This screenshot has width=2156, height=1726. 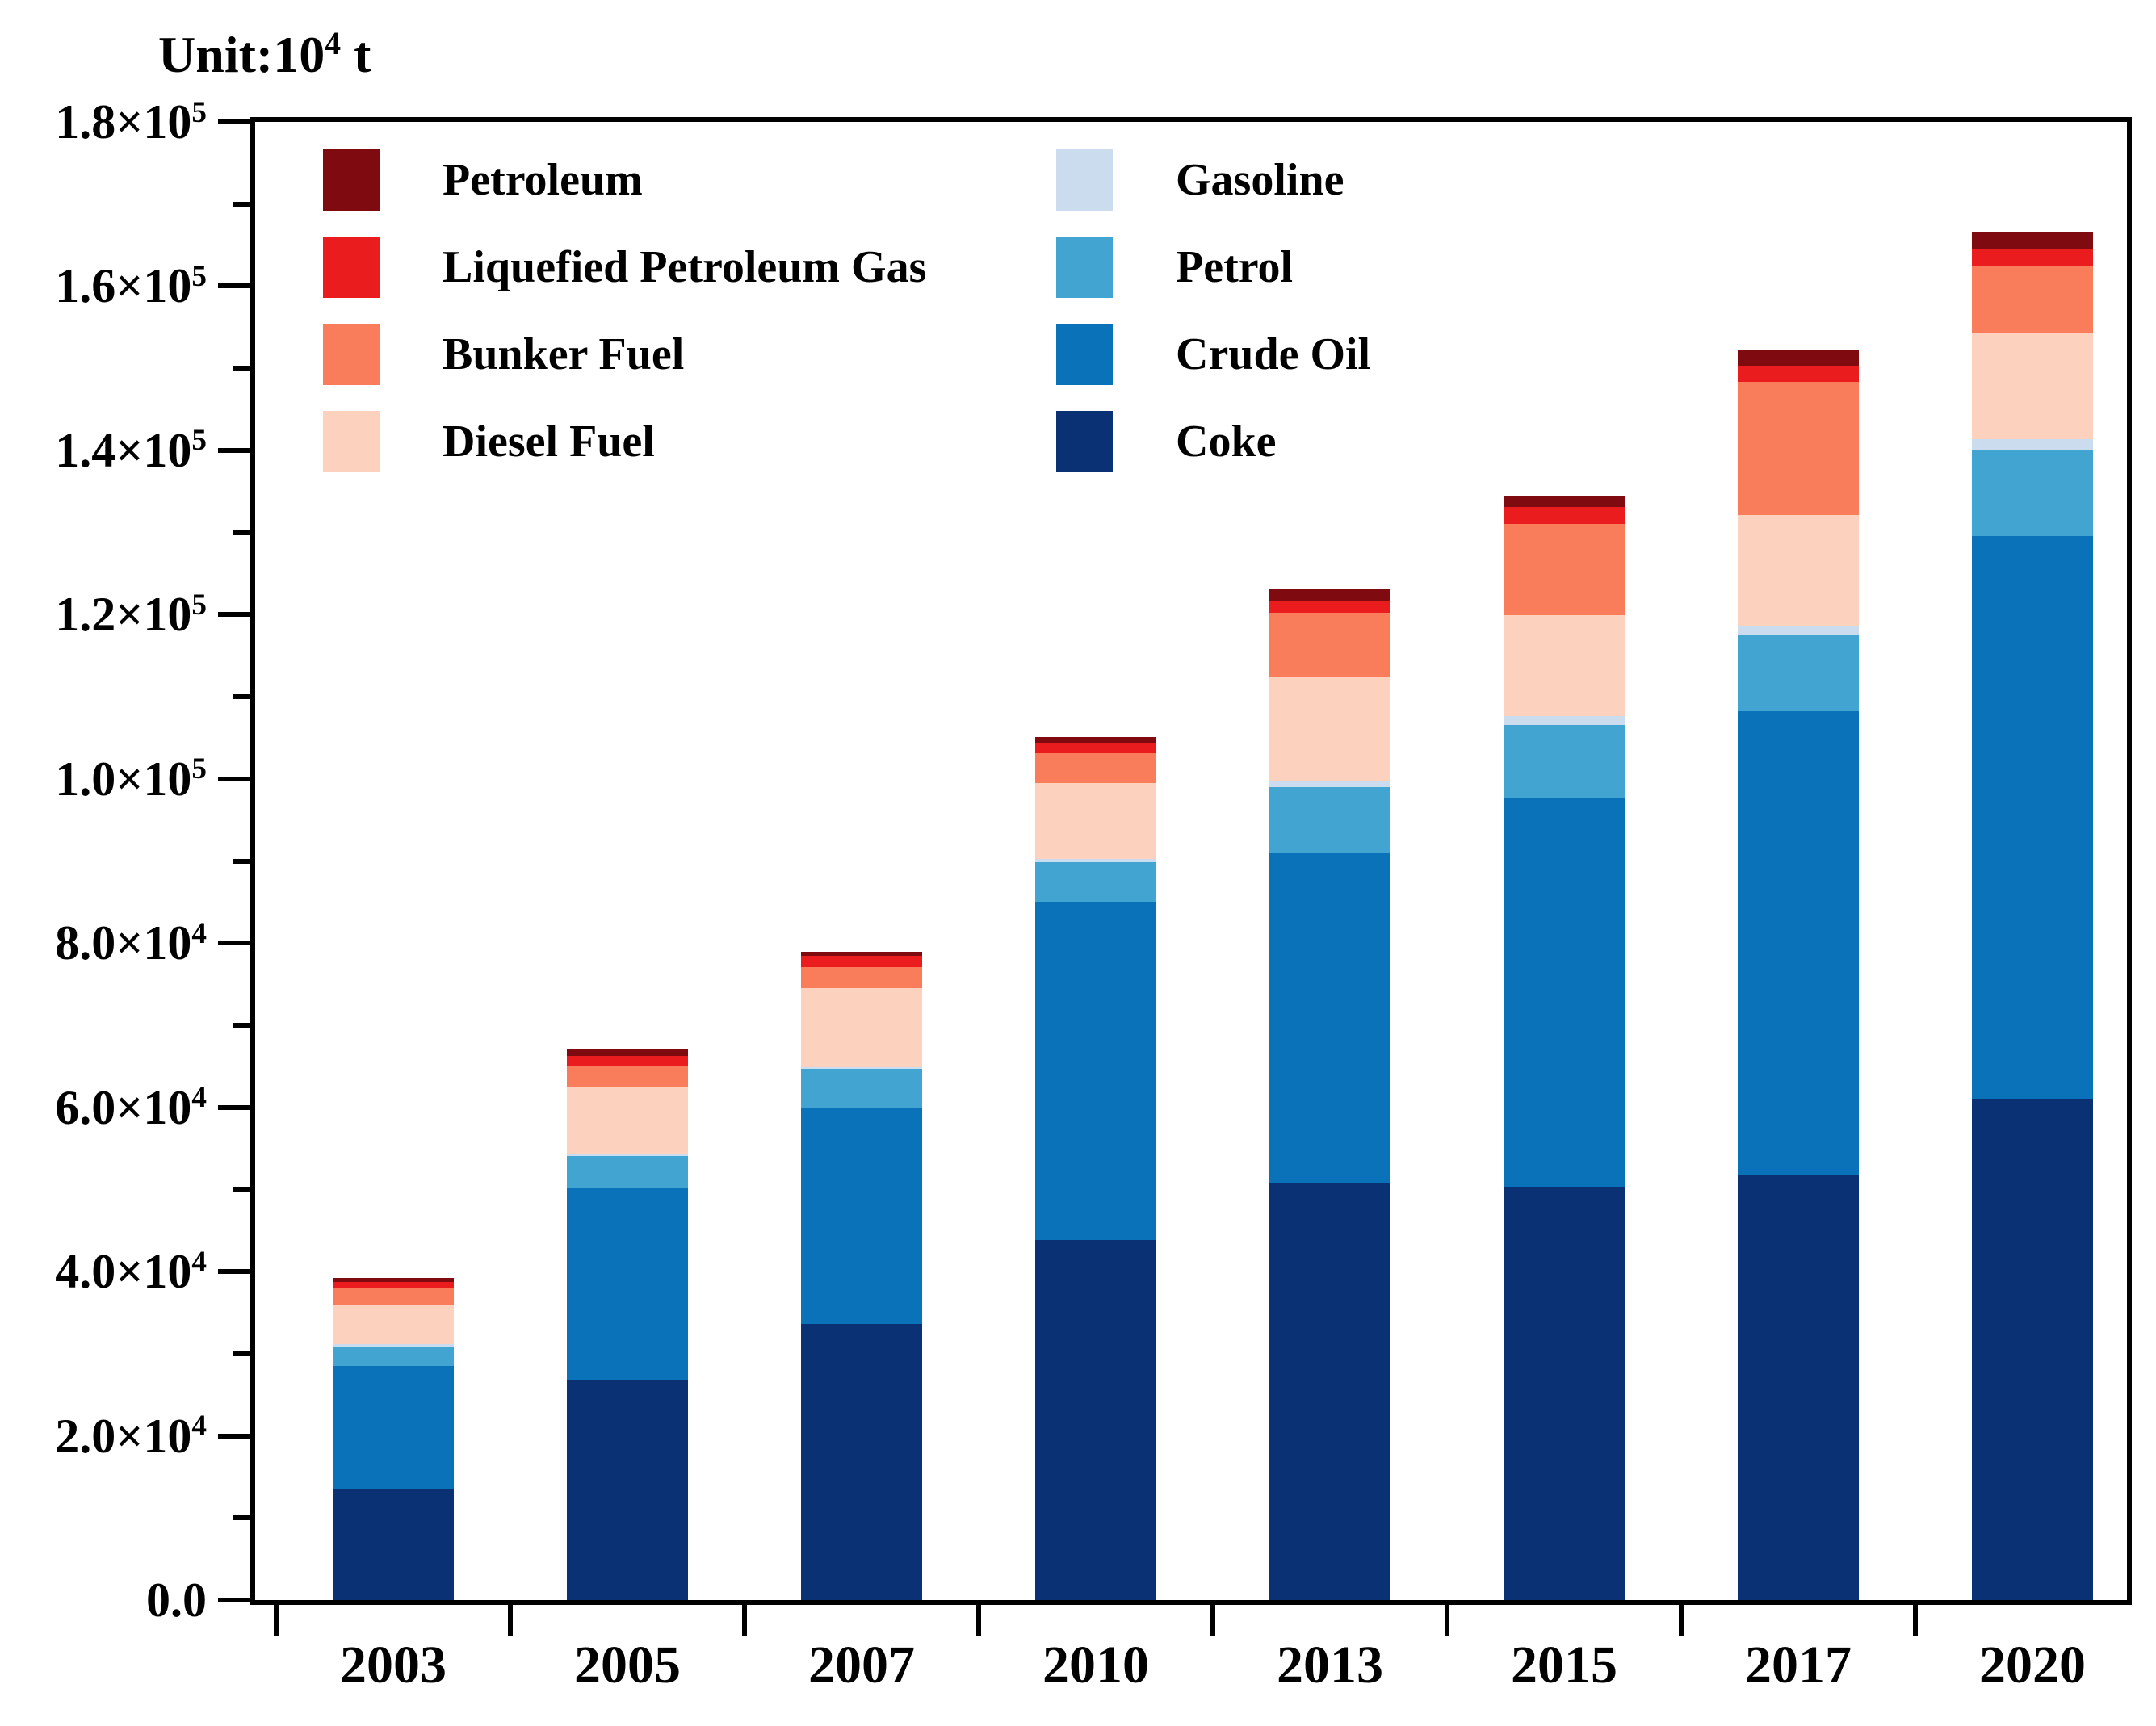 I want to click on legend-swatch-bunker-fuel, so click(x=351, y=354).